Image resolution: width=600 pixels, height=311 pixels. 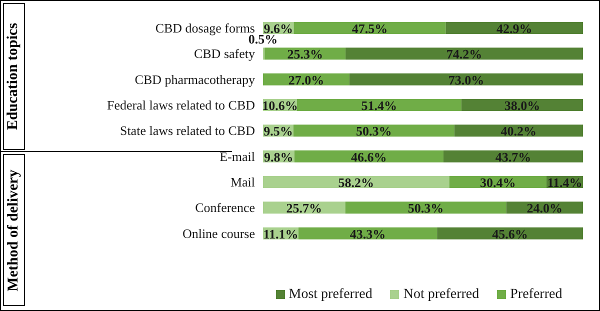 What do you see at coordinates (205, 28) in the screenshot?
I see `y-tick-label: CBD dosage forms` at bounding box center [205, 28].